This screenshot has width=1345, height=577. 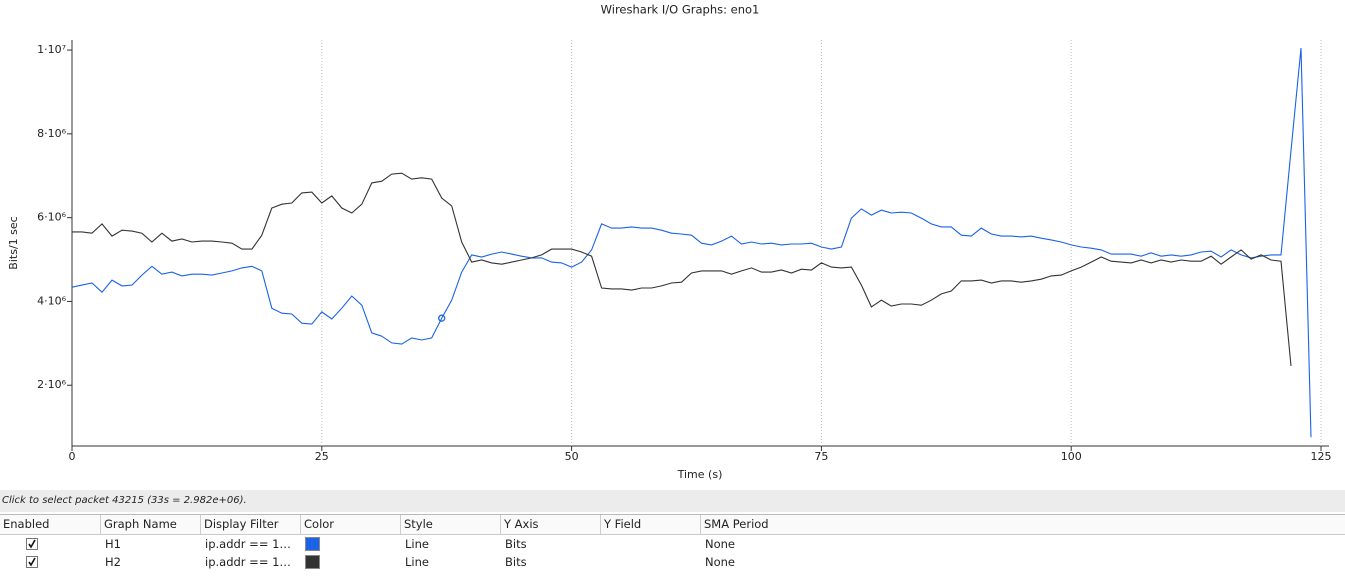 I want to click on y-tick-label: 4·10⁶, so click(x=51, y=300).